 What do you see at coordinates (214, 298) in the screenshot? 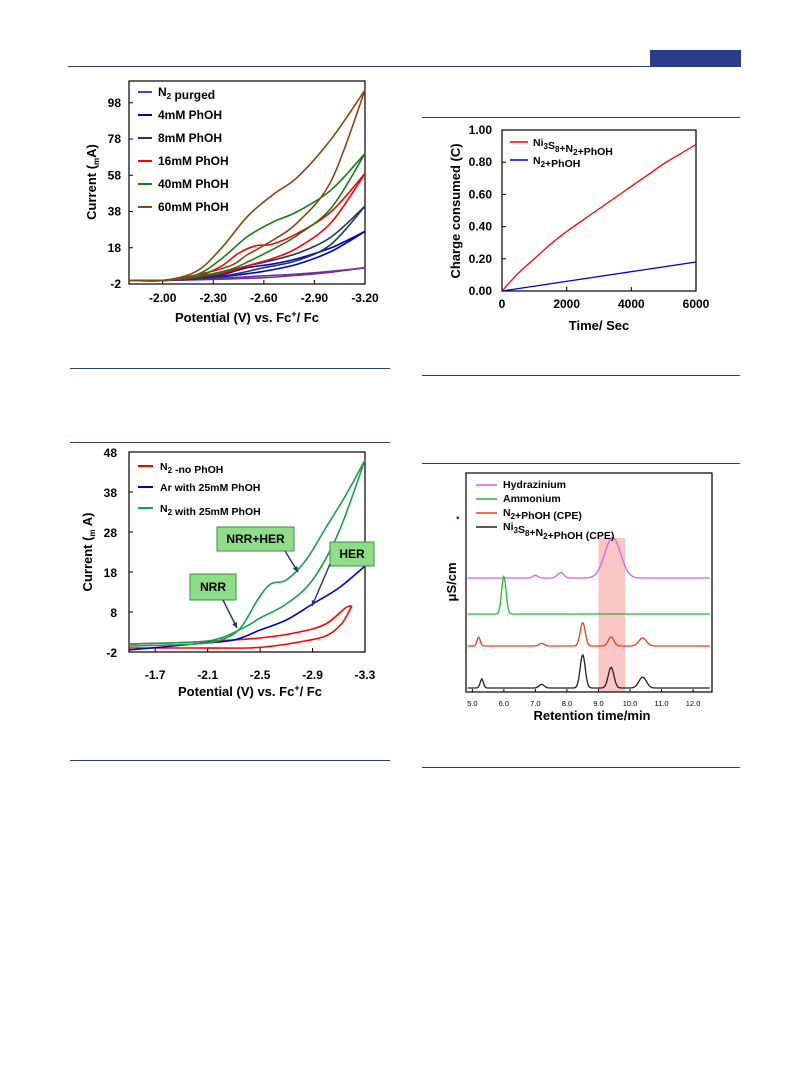
I see `x-tick-label: -2.30` at bounding box center [214, 298].